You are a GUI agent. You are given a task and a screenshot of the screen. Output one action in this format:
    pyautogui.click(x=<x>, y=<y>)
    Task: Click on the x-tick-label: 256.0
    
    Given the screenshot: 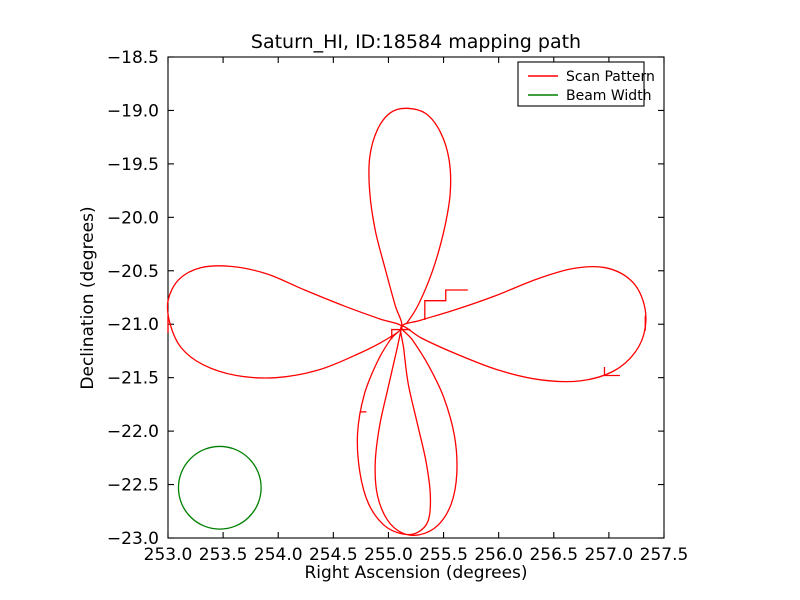 What is the action you would take?
    pyautogui.click(x=498, y=555)
    